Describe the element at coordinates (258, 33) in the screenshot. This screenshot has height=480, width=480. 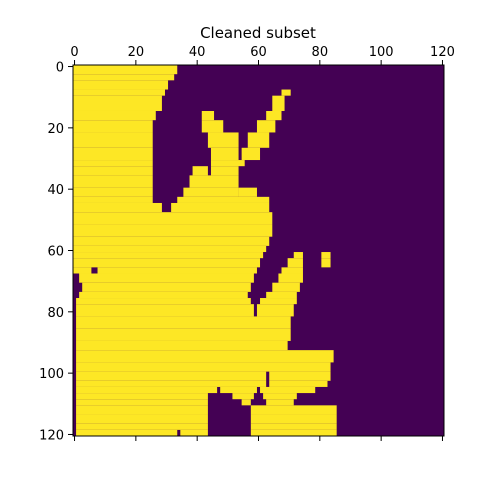
I see `chart-title: Cleaned subset` at that location.